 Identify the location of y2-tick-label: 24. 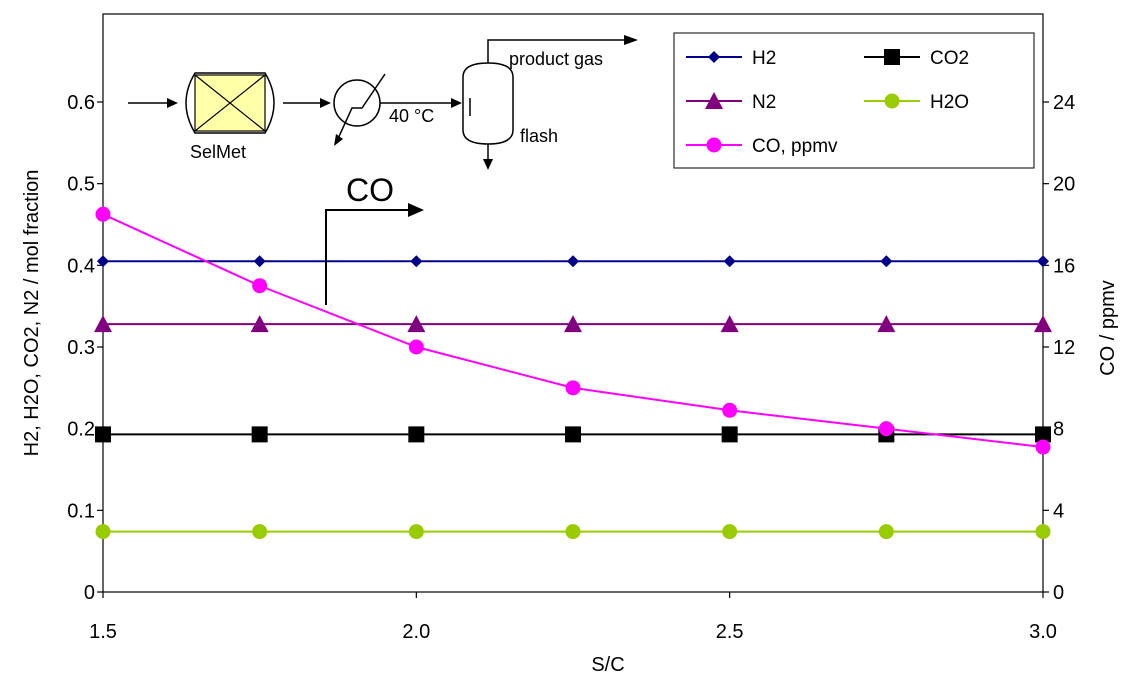
(1064, 103).